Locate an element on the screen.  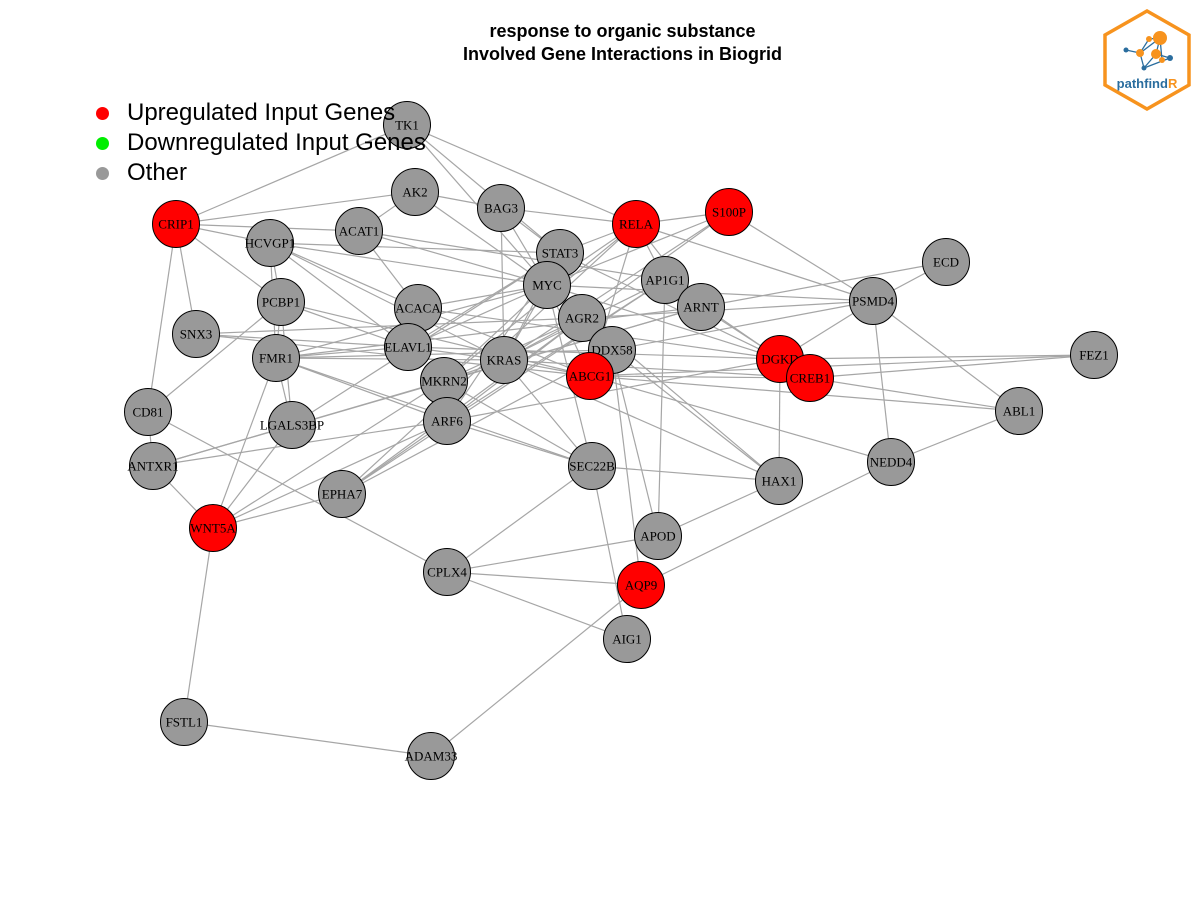
node-agr2: AGR2 is located at coordinates (582, 318).